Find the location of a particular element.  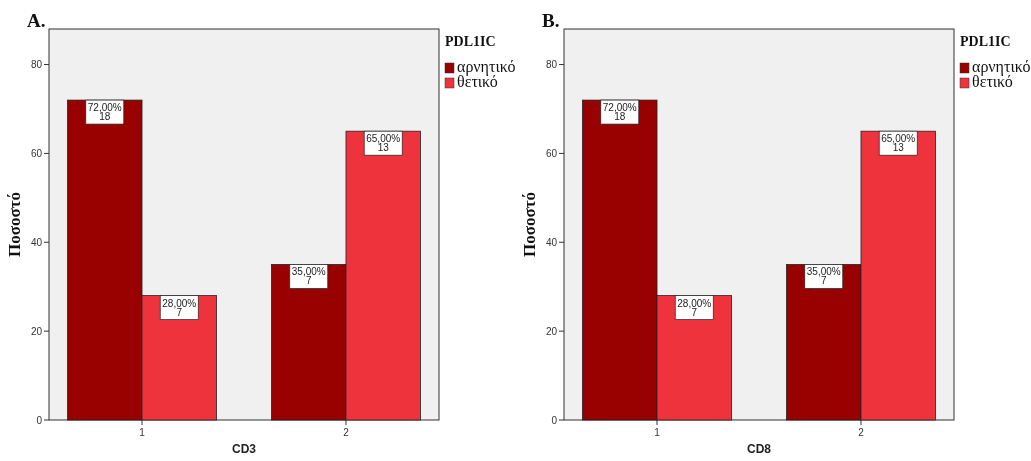

chart-title: A. is located at coordinates (36, 20).